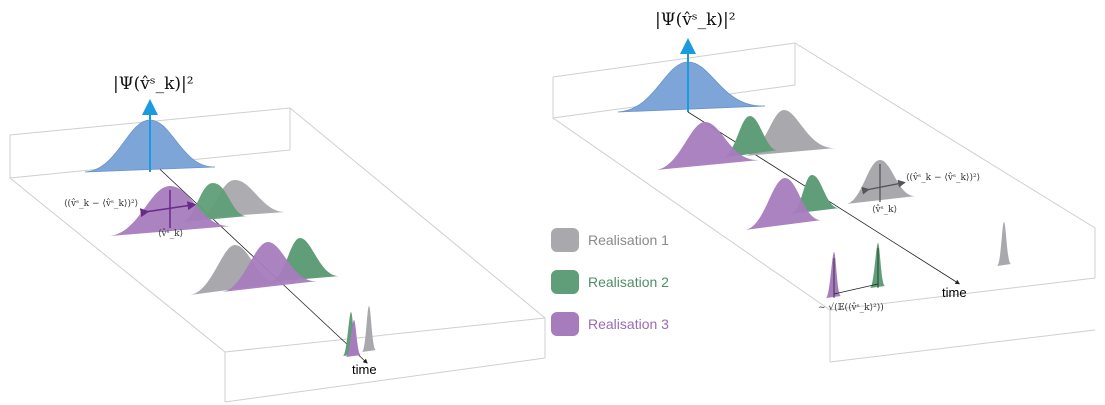  I want to click on legend-item-realisation-2: Realisation 2, so click(610, 282).